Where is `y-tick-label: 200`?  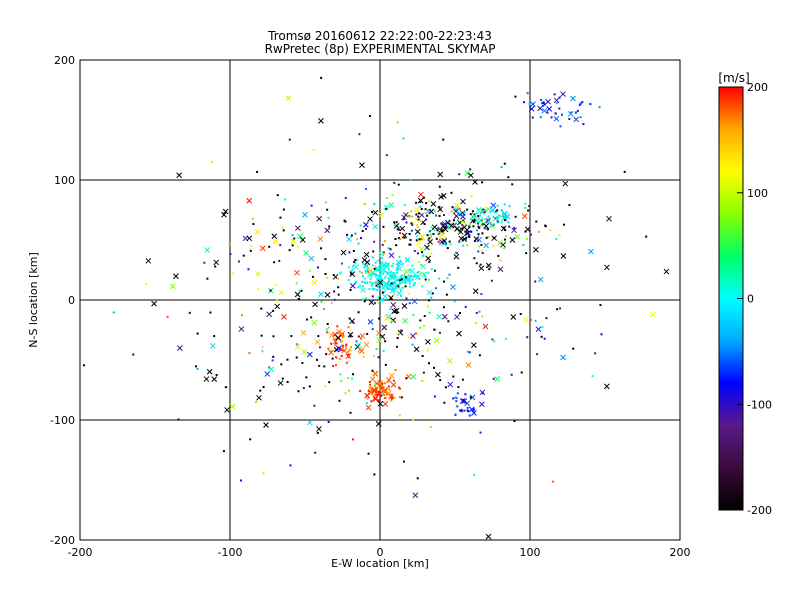
y-tick-label: 200 is located at coordinates (64, 60).